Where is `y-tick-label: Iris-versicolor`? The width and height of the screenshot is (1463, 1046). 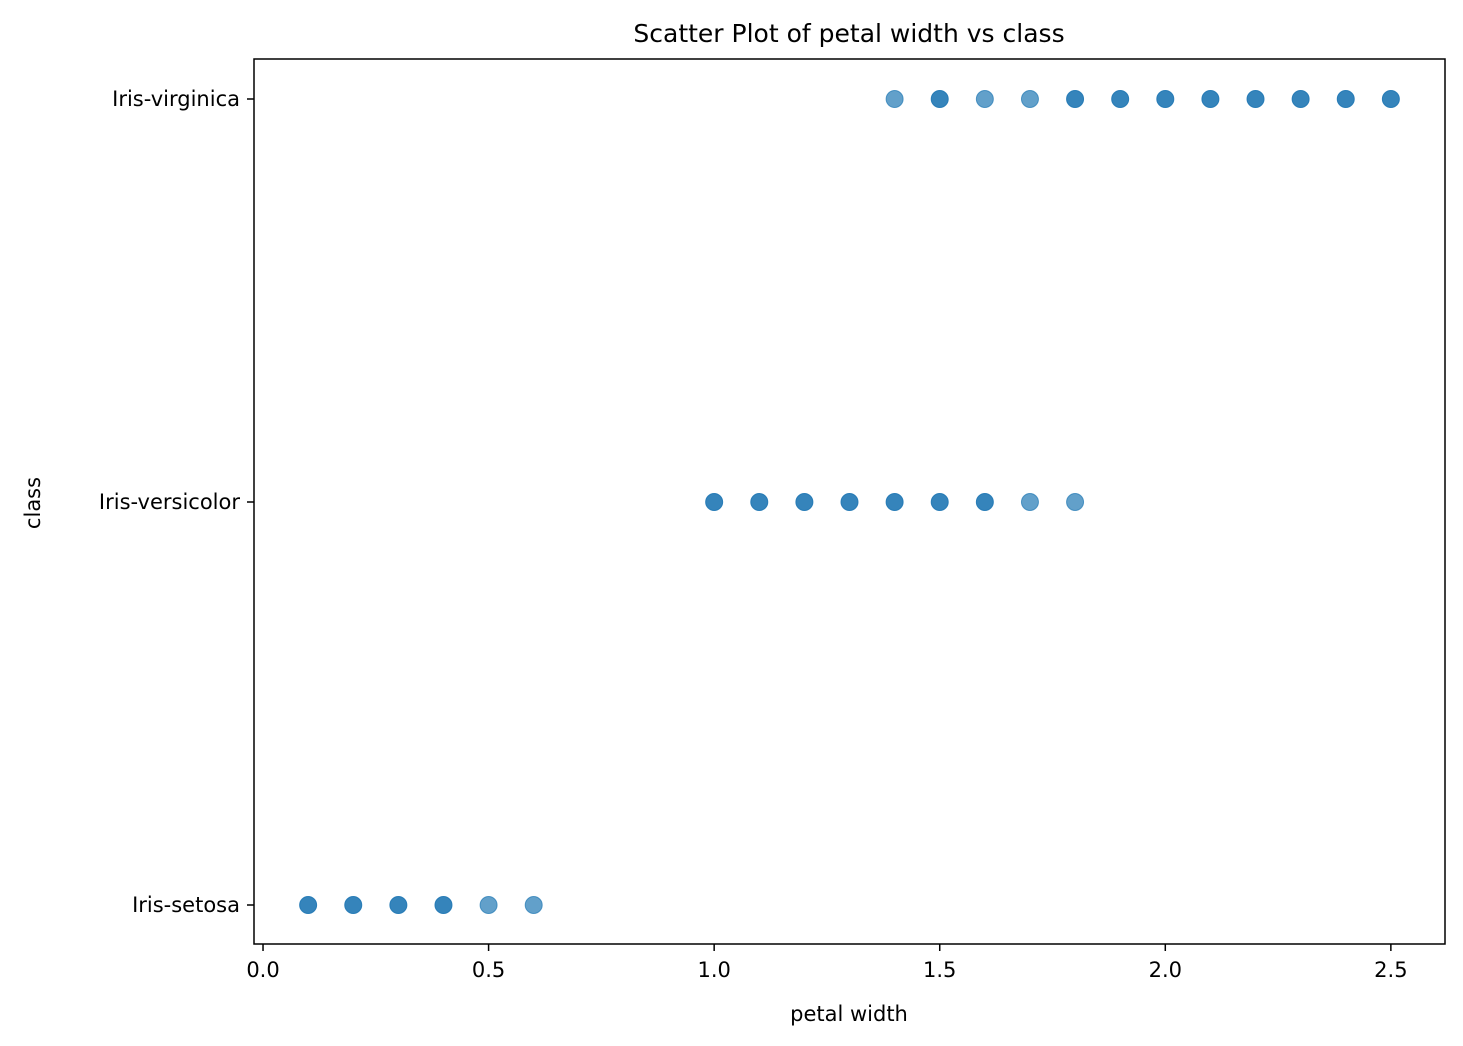 y-tick-label: Iris-versicolor is located at coordinates (169, 502).